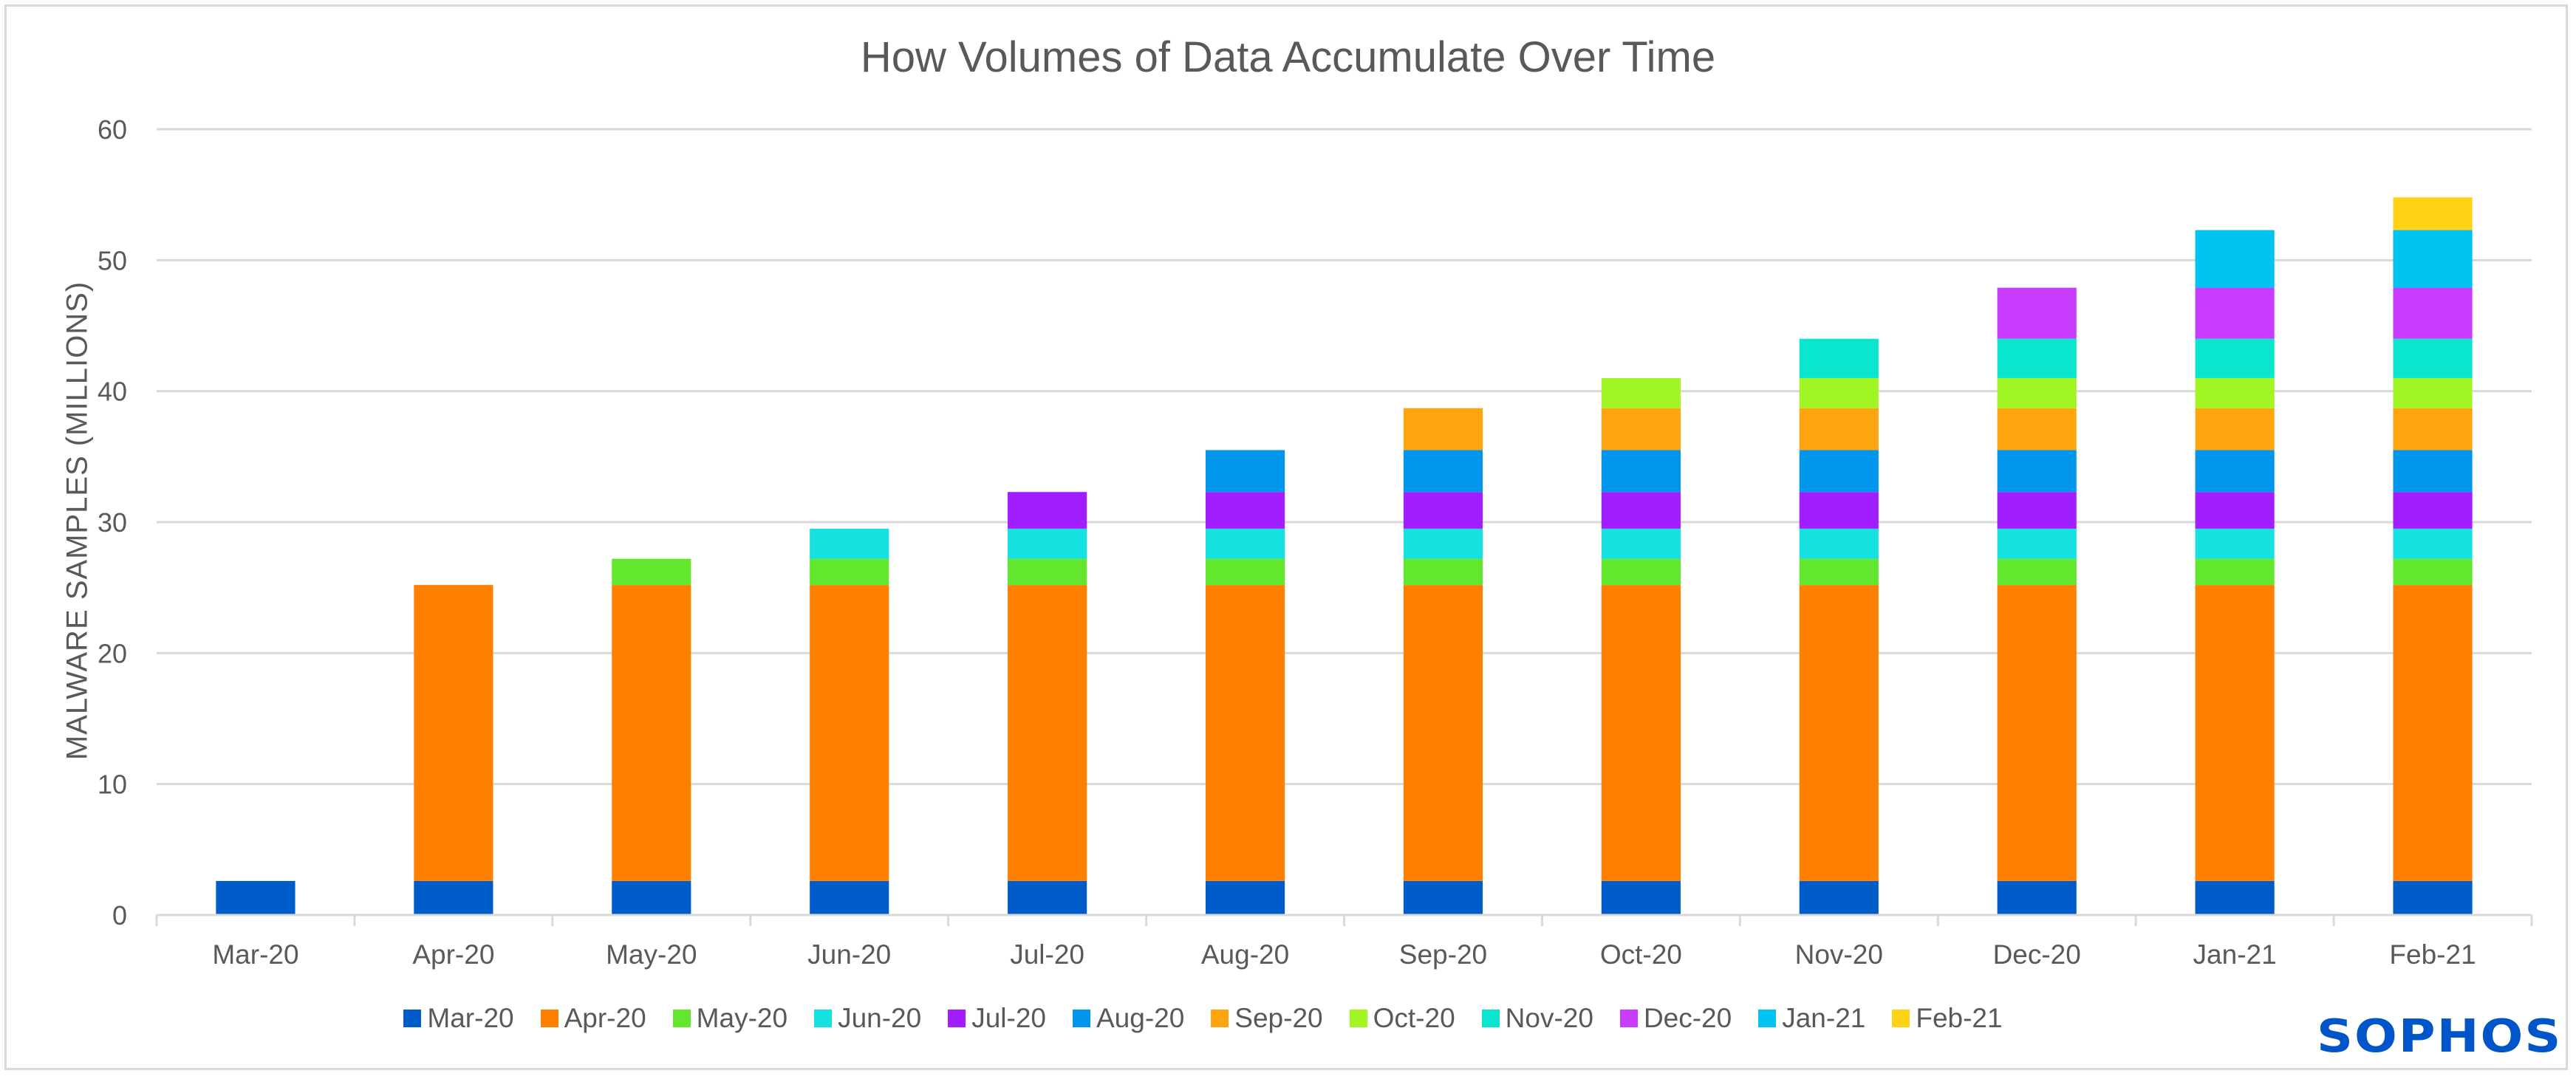  I want to click on legend-label: Jul-20, so click(1008, 1018).